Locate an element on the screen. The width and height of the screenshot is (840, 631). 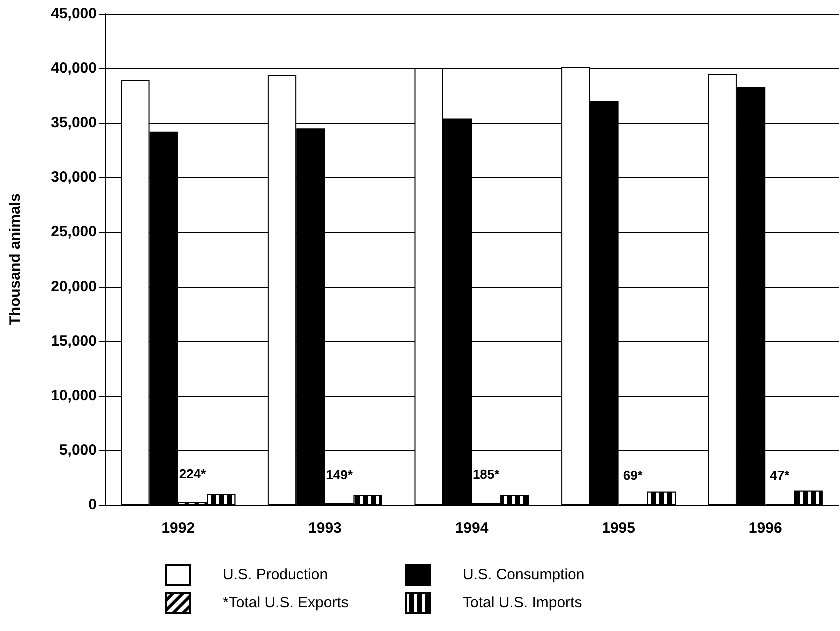
y-tick-label: 45,000 is located at coordinates (74, 14).